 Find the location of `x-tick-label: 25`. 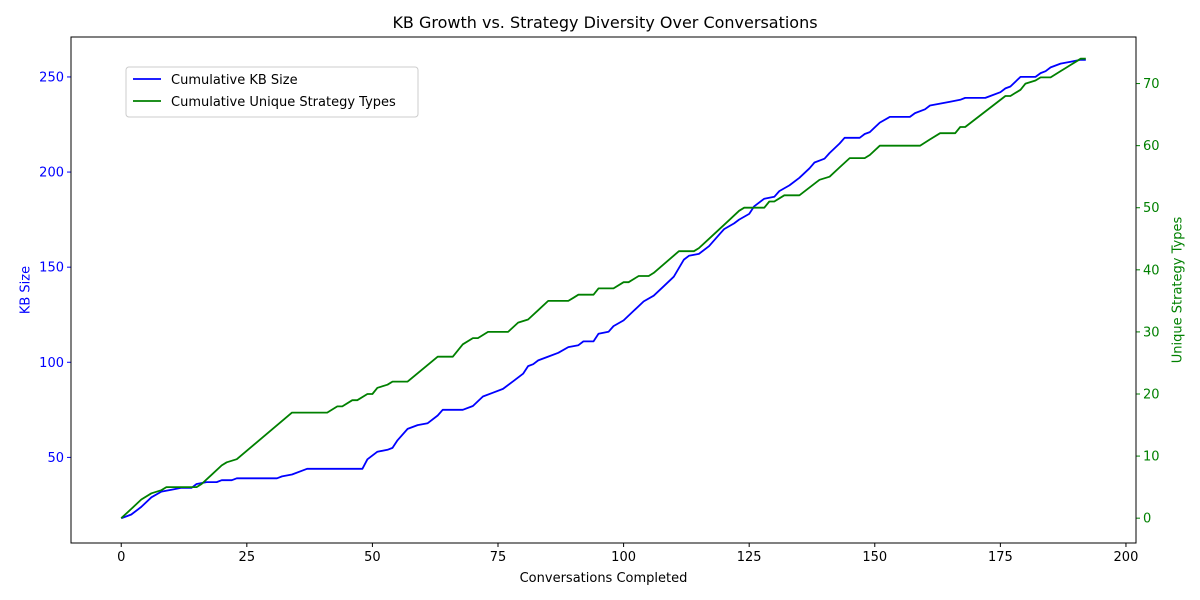

x-tick-label: 25 is located at coordinates (247, 557).